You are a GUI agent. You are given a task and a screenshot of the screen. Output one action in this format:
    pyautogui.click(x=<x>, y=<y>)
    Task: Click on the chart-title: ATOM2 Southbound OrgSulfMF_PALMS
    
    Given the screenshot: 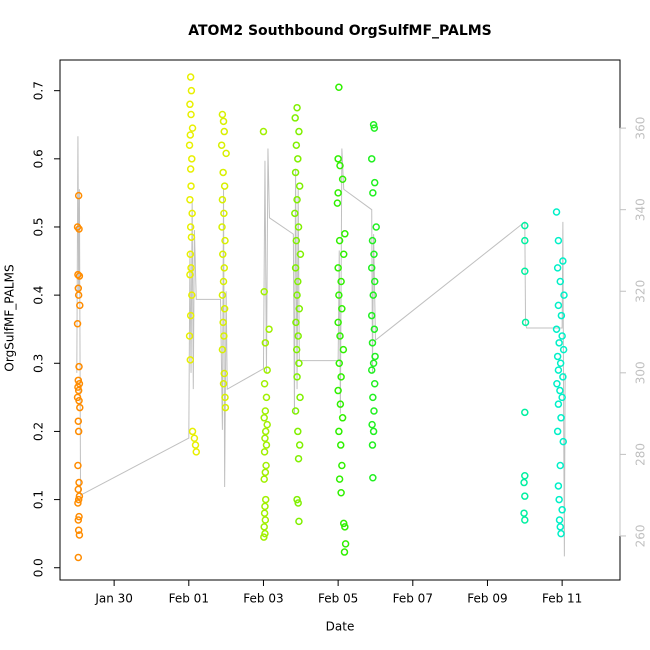 What is the action you would take?
    pyautogui.click(x=340, y=31)
    